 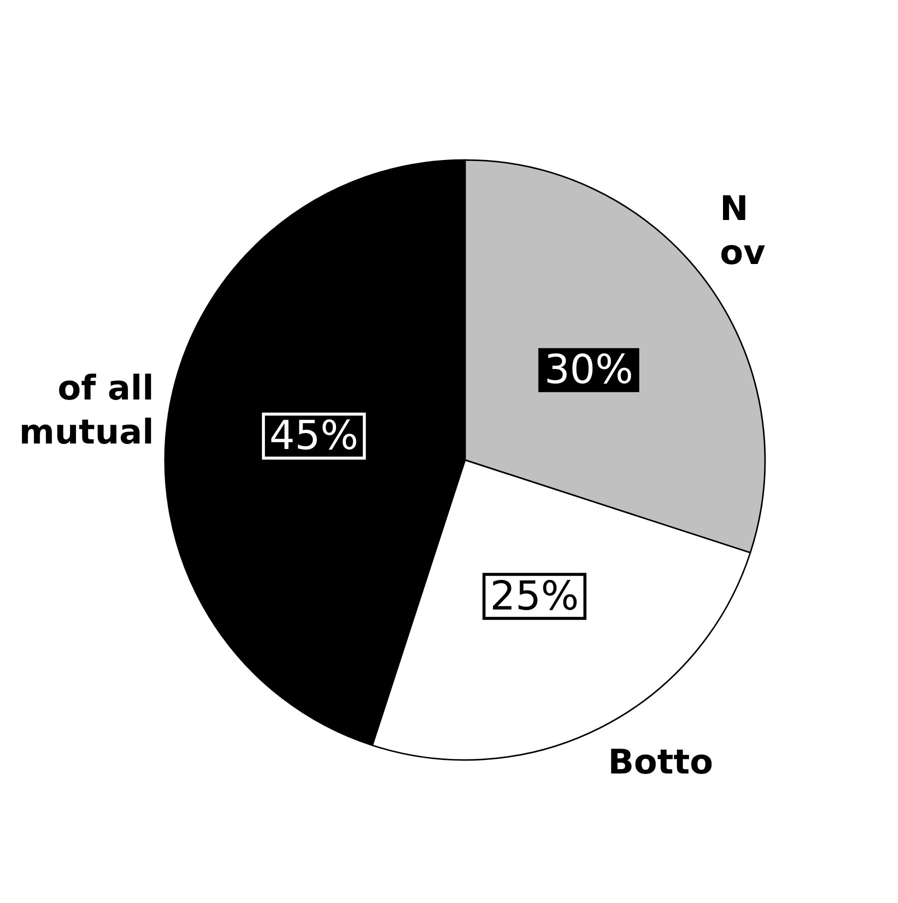 I want to click on data-label: 30%, so click(x=589, y=370).